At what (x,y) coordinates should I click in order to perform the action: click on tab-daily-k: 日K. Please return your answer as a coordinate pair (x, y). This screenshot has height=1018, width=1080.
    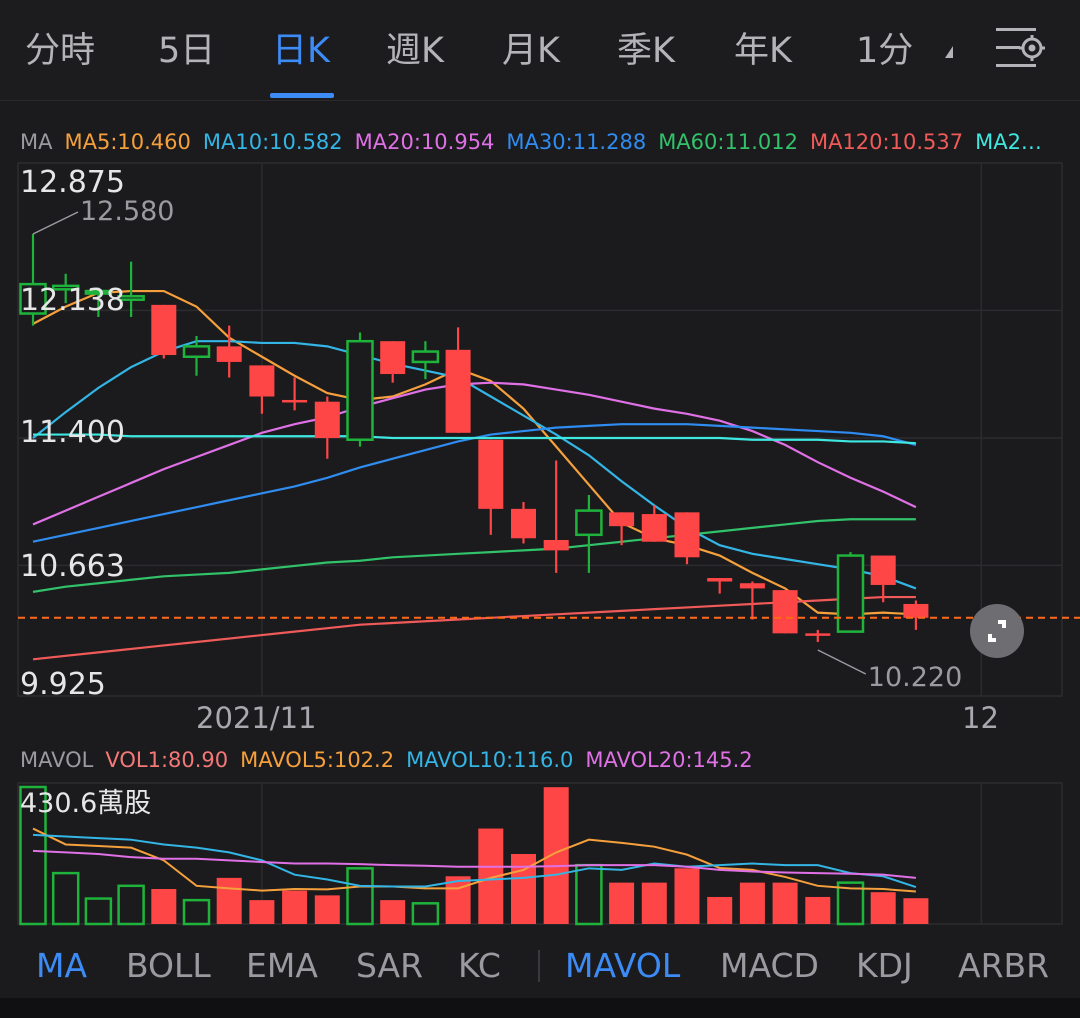
    Looking at the image, I should click on (301, 51).